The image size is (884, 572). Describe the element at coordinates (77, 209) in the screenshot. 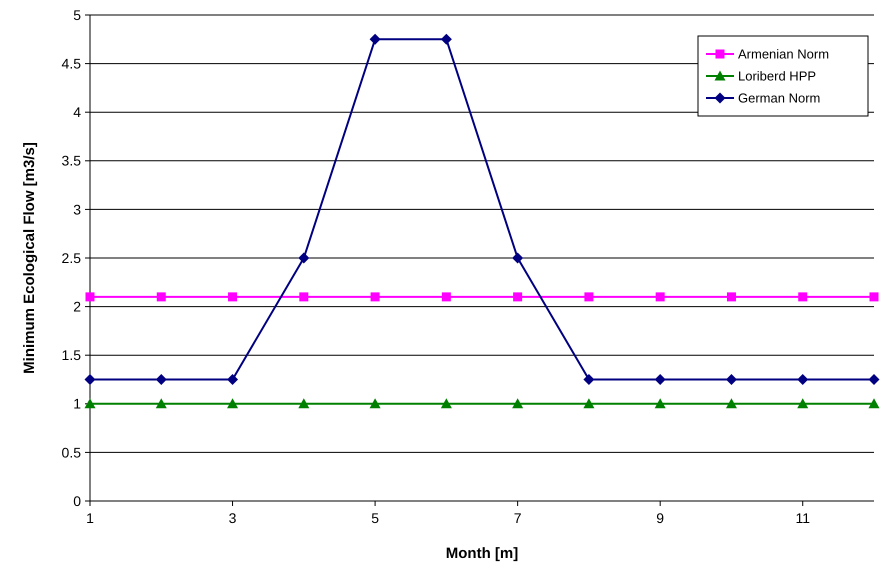

I see `y-tick-label: 3` at that location.